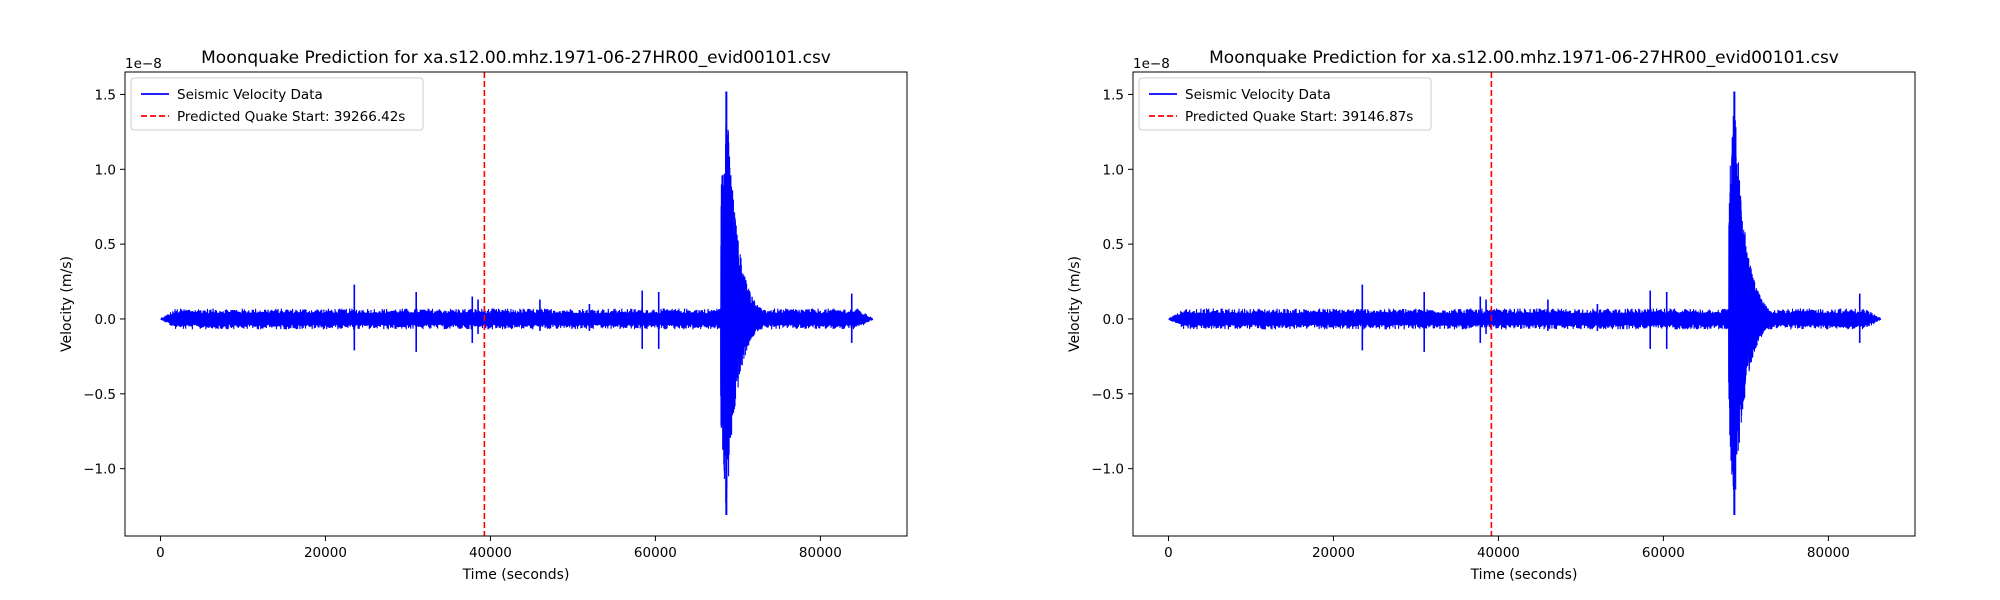 This screenshot has height=600, width=2000. I want to click on legend-label: Predicted Quake Start: 39146.87s, so click(1299, 117).